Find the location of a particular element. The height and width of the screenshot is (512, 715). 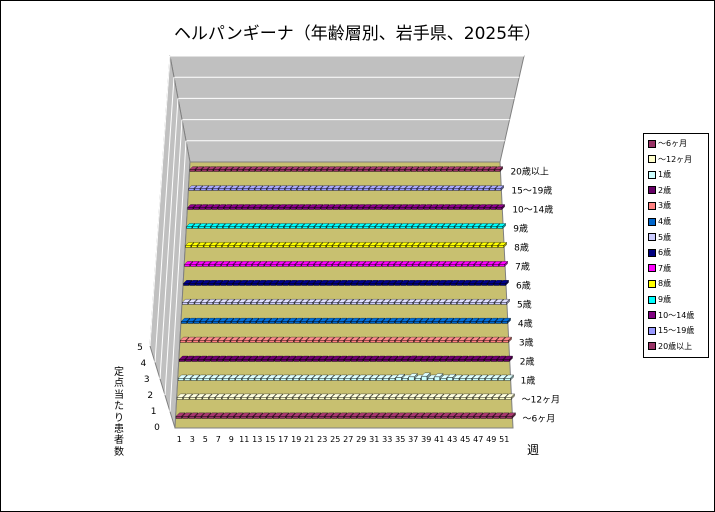

legend-label: 4歳 is located at coordinates (665, 221).